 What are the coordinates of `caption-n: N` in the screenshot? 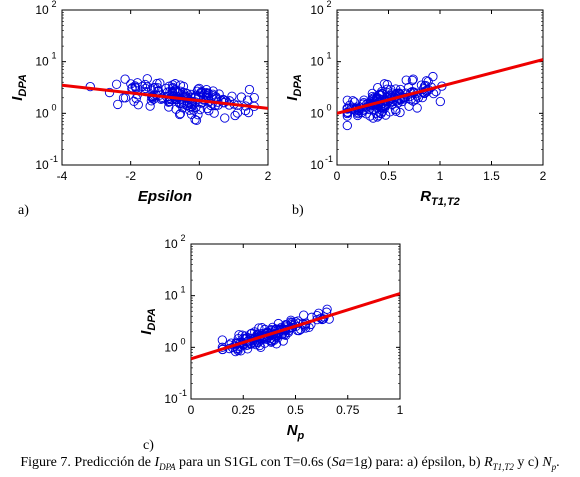 It's located at (547, 462).